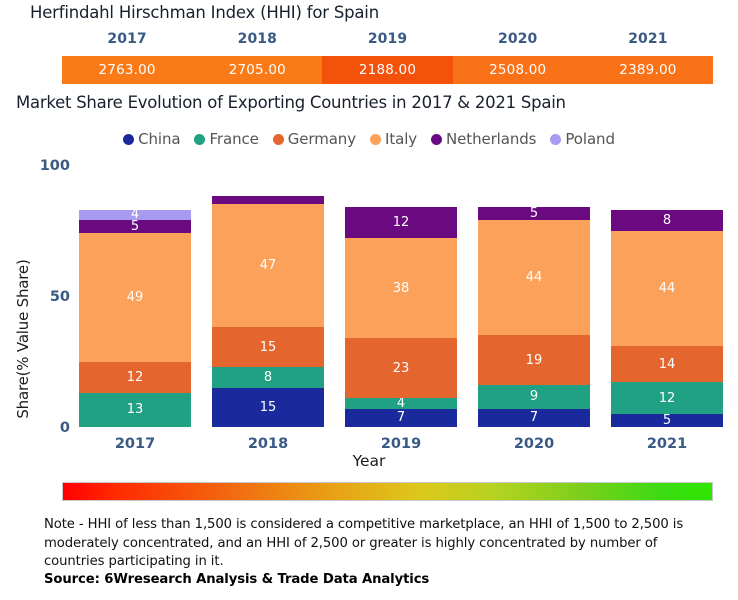  Describe the element at coordinates (648, 39) in the screenshot. I see `hhi-year-label: 2021` at that location.